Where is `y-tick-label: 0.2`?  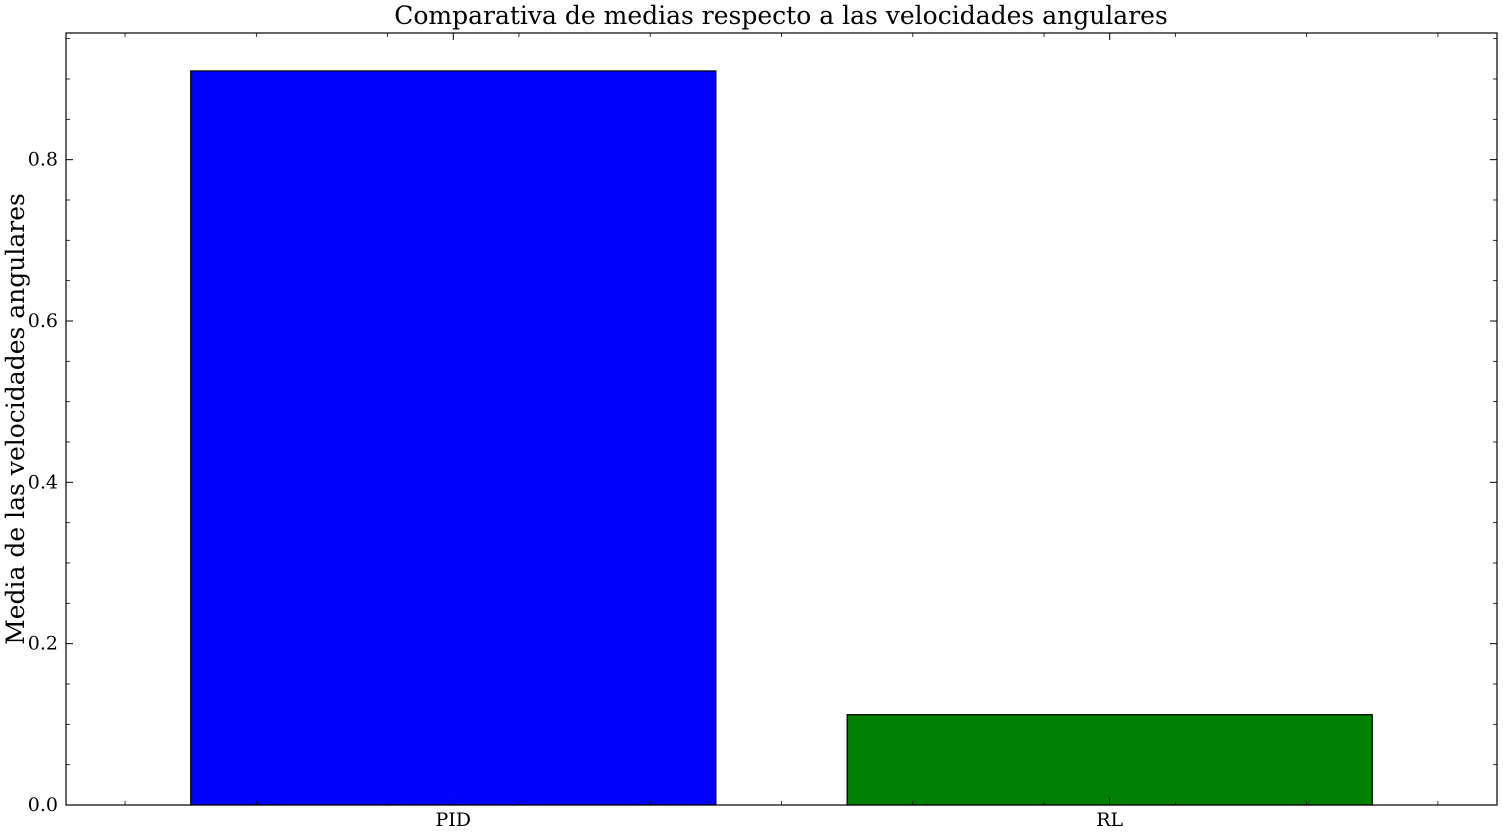
y-tick-label: 0.2 is located at coordinates (43, 644).